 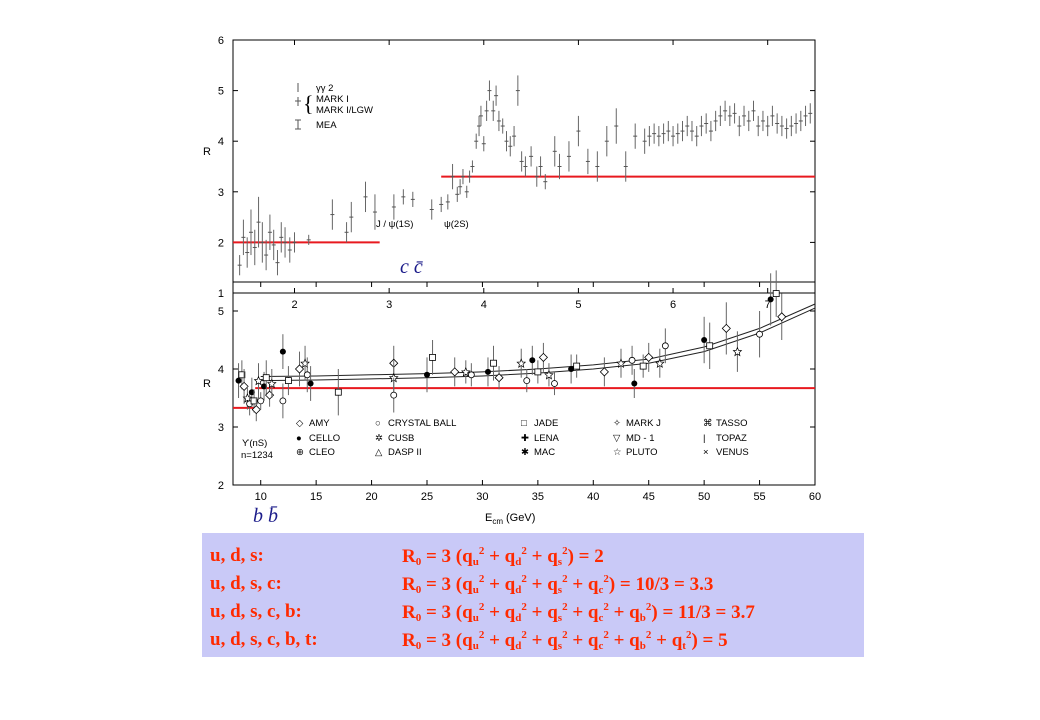 What do you see at coordinates (732, 452) in the screenshot?
I see `legend-label: VENUS` at bounding box center [732, 452].